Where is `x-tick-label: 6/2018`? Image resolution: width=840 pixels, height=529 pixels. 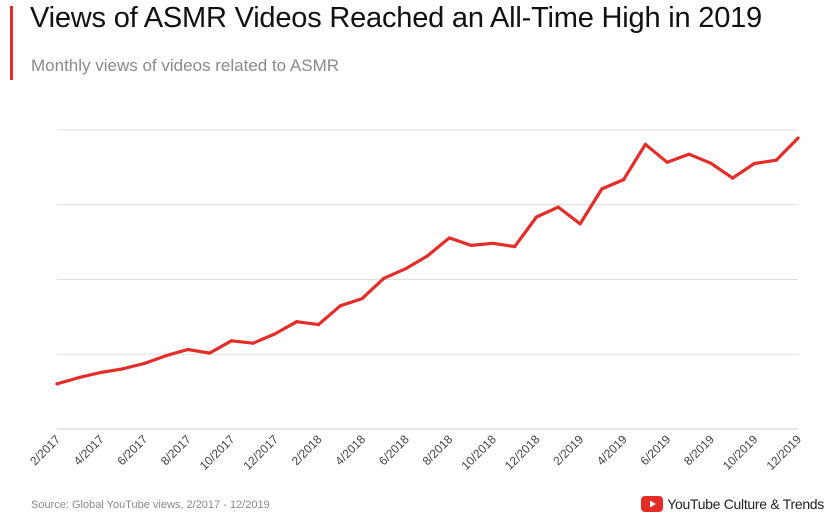 x-tick-label: 6/2018 is located at coordinates (394, 450).